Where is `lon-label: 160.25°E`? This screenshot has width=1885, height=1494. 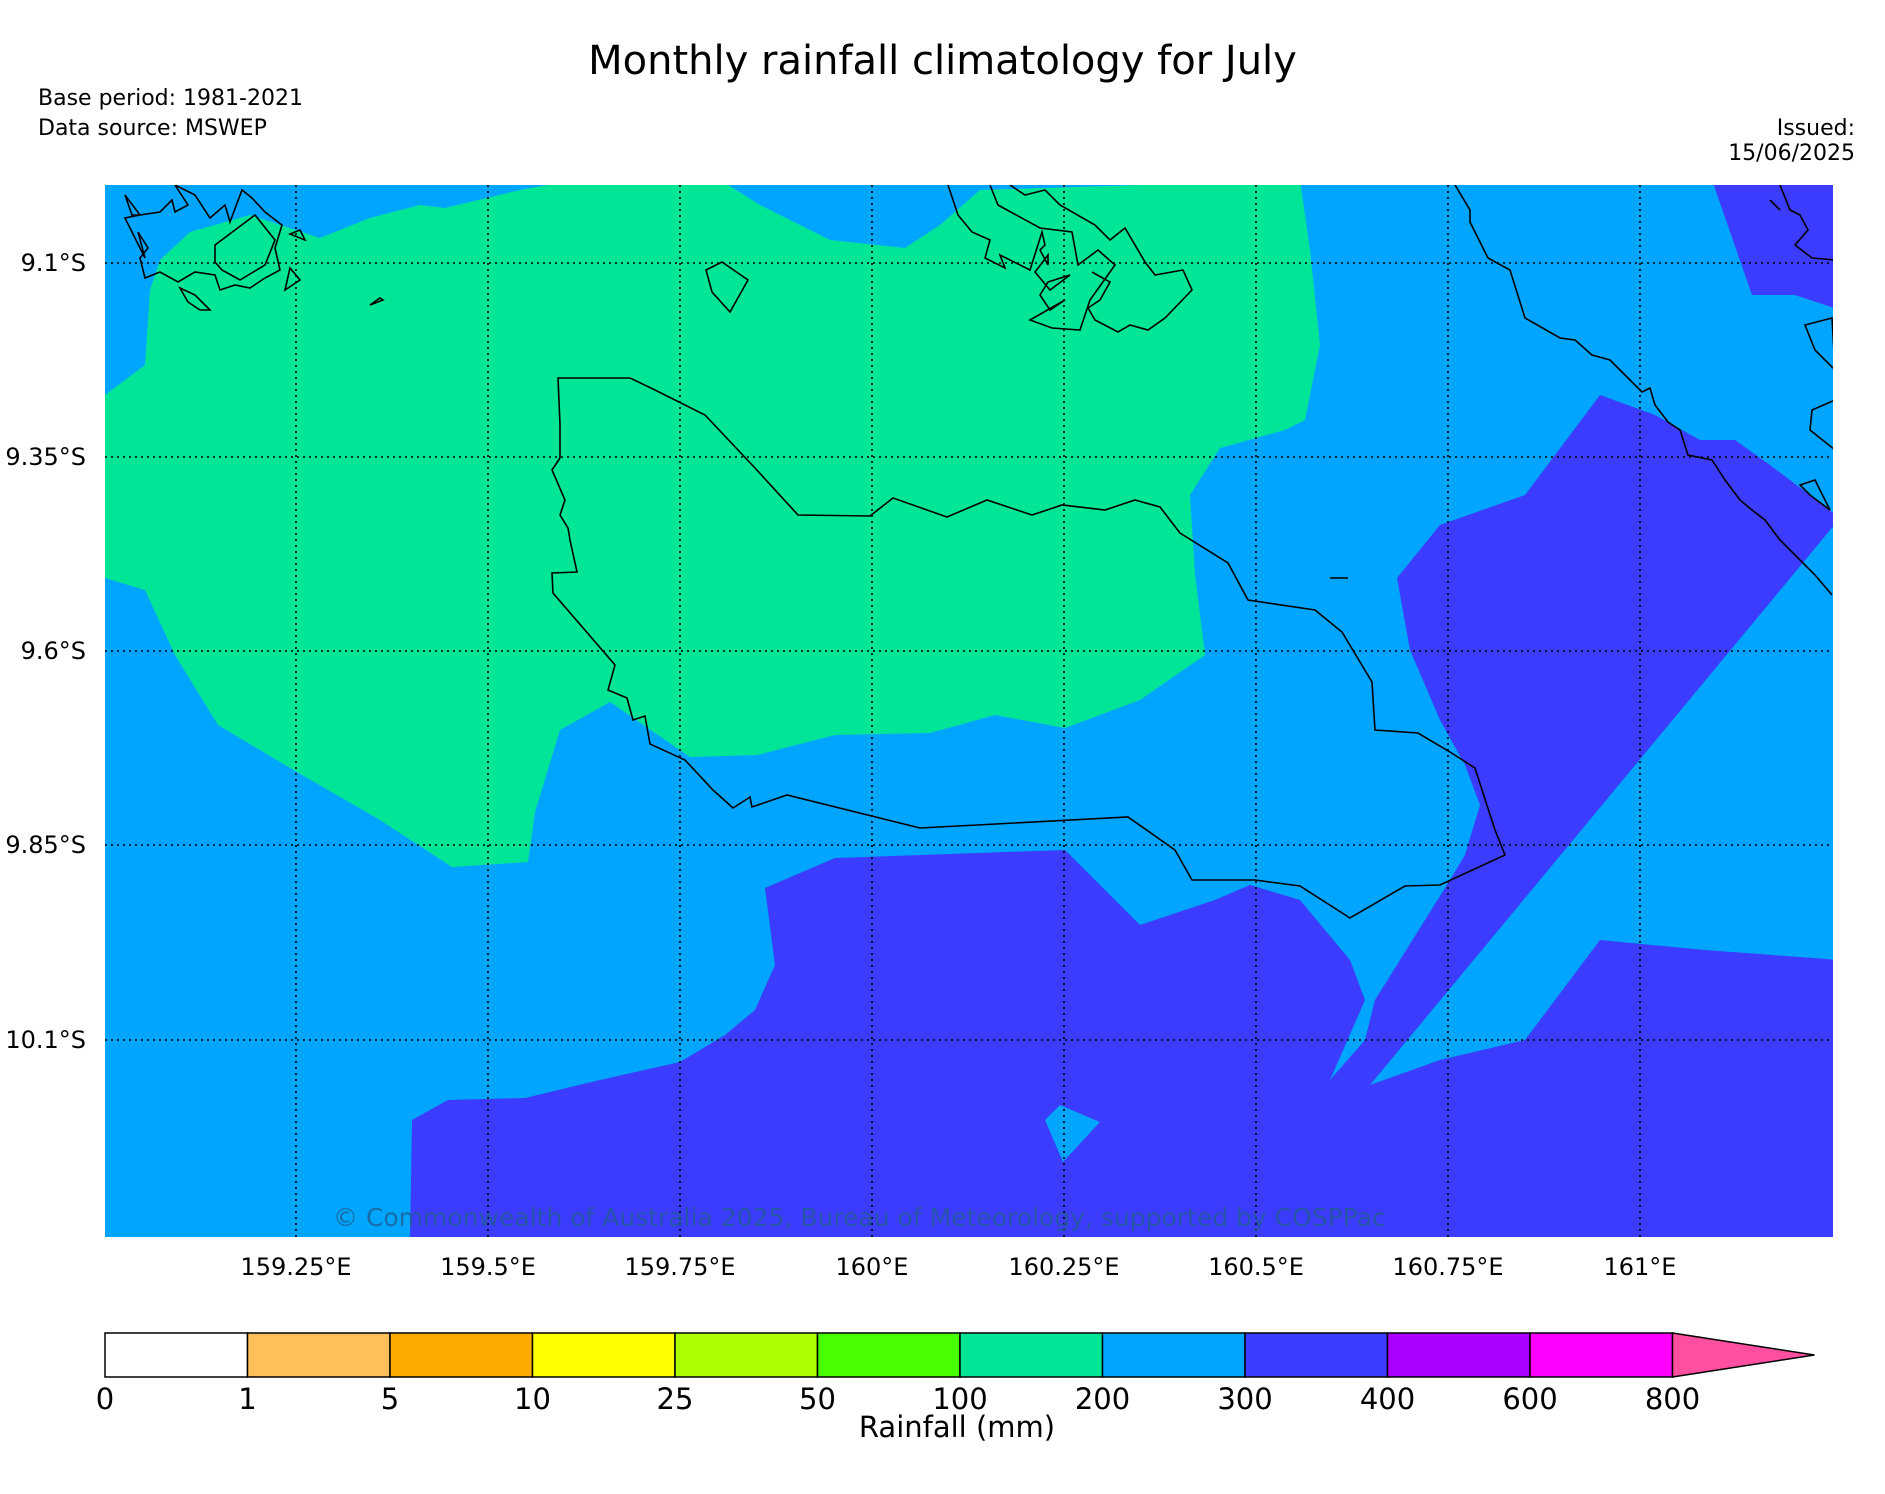 lon-label: 160.25°E is located at coordinates (1063, 1267).